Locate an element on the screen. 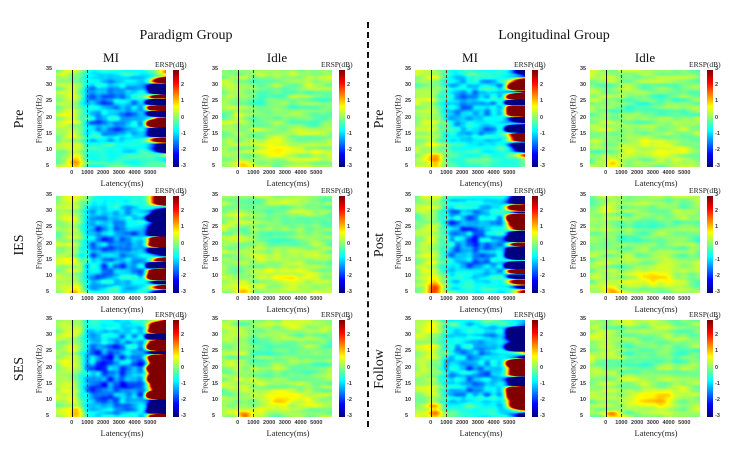  colorbar-tick-label: 1 is located at coordinates (717, 351).